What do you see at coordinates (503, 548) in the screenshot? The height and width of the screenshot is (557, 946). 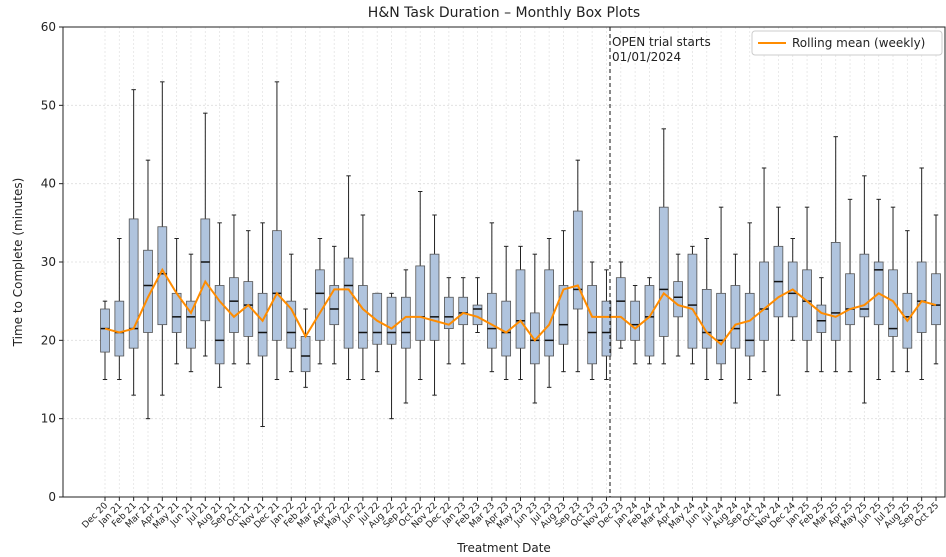 I see `x-axis-label: Treatment Date` at bounding box center [503, 548].